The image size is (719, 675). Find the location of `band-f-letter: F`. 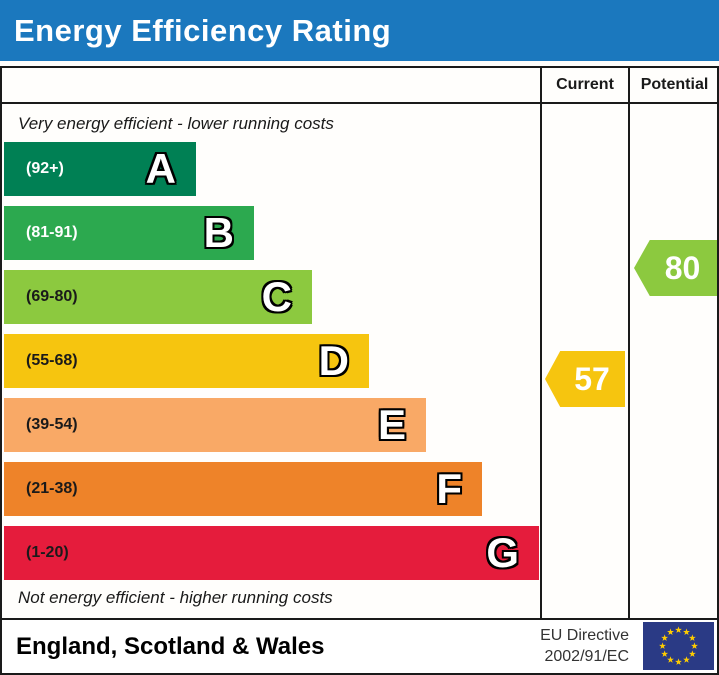

band-f-letter: F is located at coordinates (449, 488).